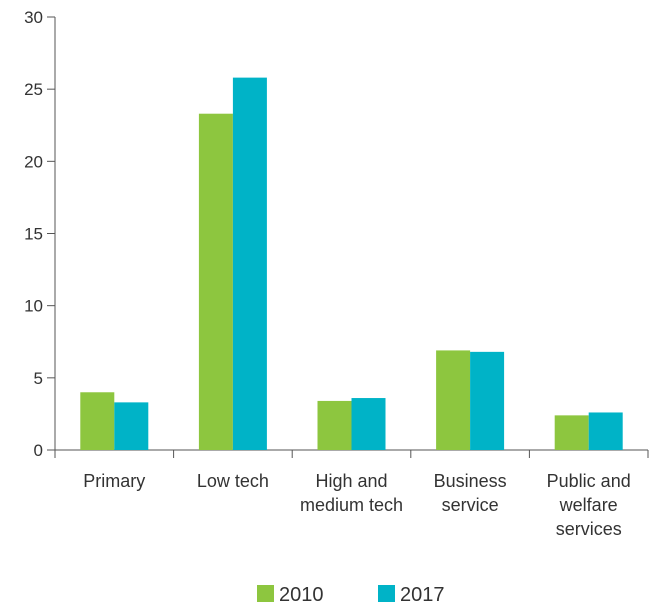 This screenshot has width=657, height=614. Describe the element at coordinates (422, 595) in the screenshot. I see `legend-label-2017: 2017` at that location.